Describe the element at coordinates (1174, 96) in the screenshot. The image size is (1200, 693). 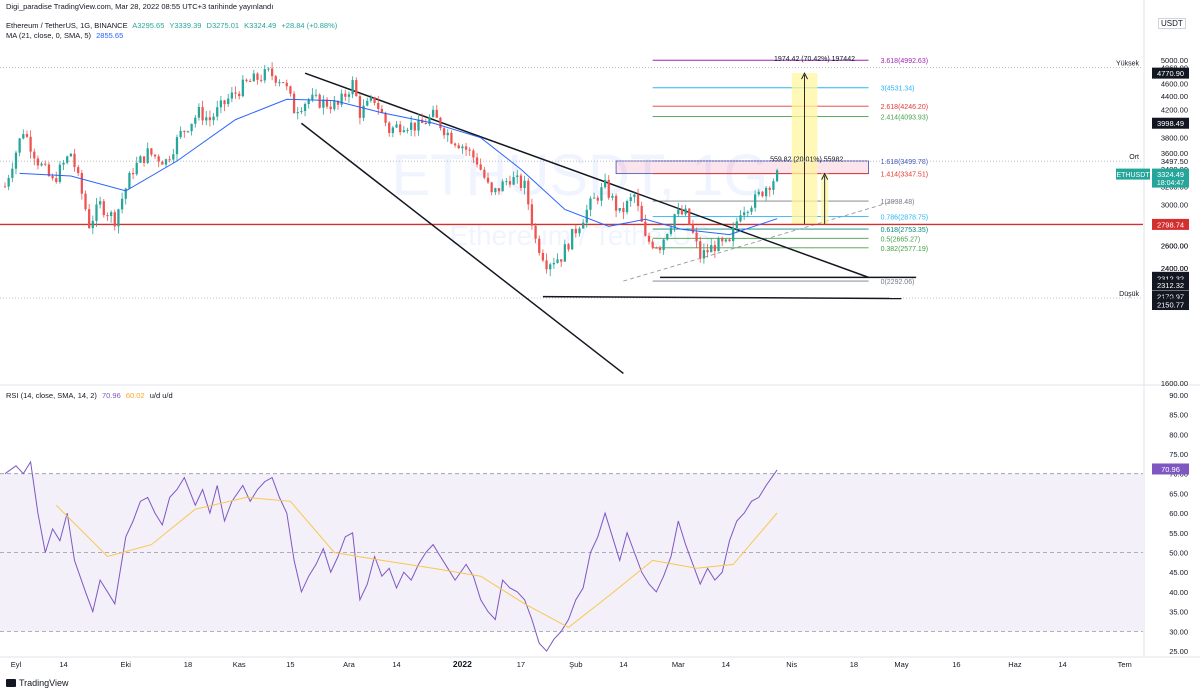
I see `price-tick-label: 4400.00` at that location.